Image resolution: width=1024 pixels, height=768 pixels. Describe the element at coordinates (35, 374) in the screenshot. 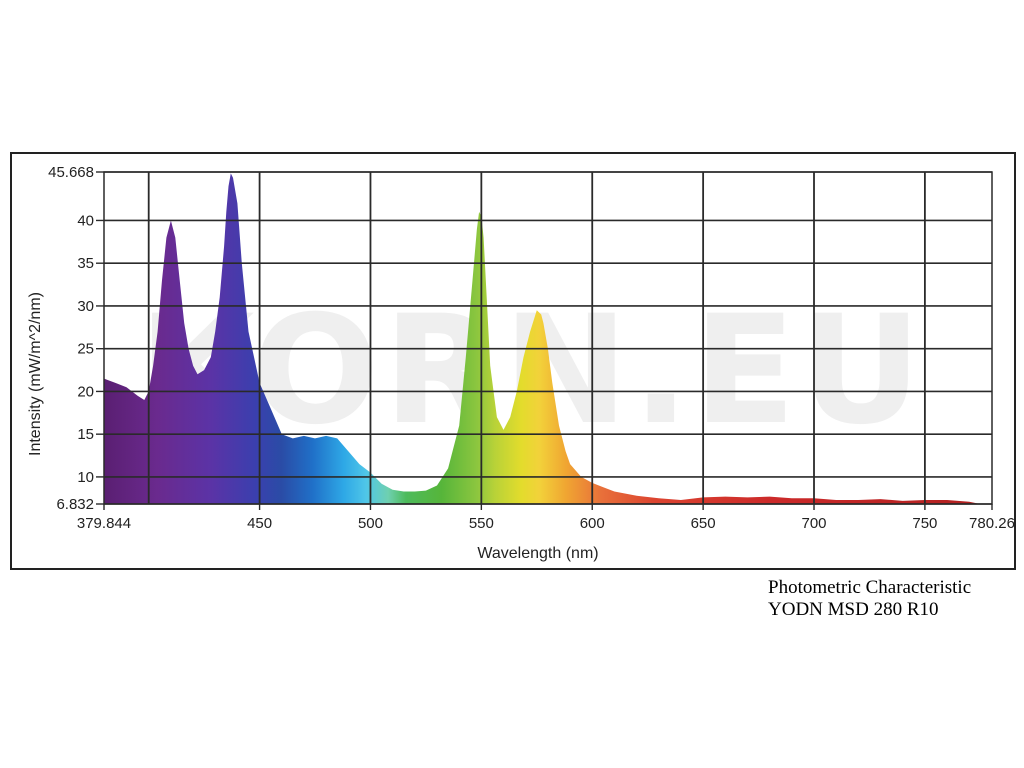

I see `y-axis-title: Intensity (mW/m^2/nm)` at that location.